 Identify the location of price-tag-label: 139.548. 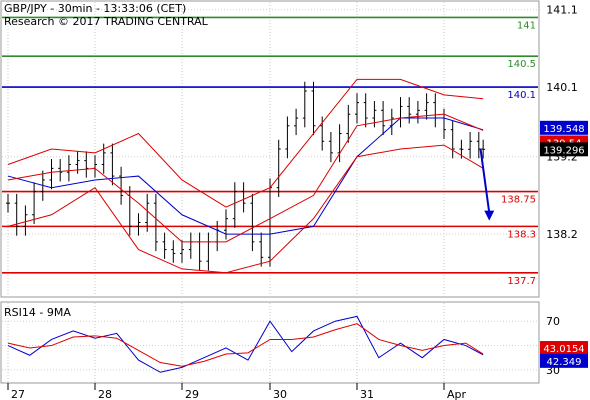
(563, 129).